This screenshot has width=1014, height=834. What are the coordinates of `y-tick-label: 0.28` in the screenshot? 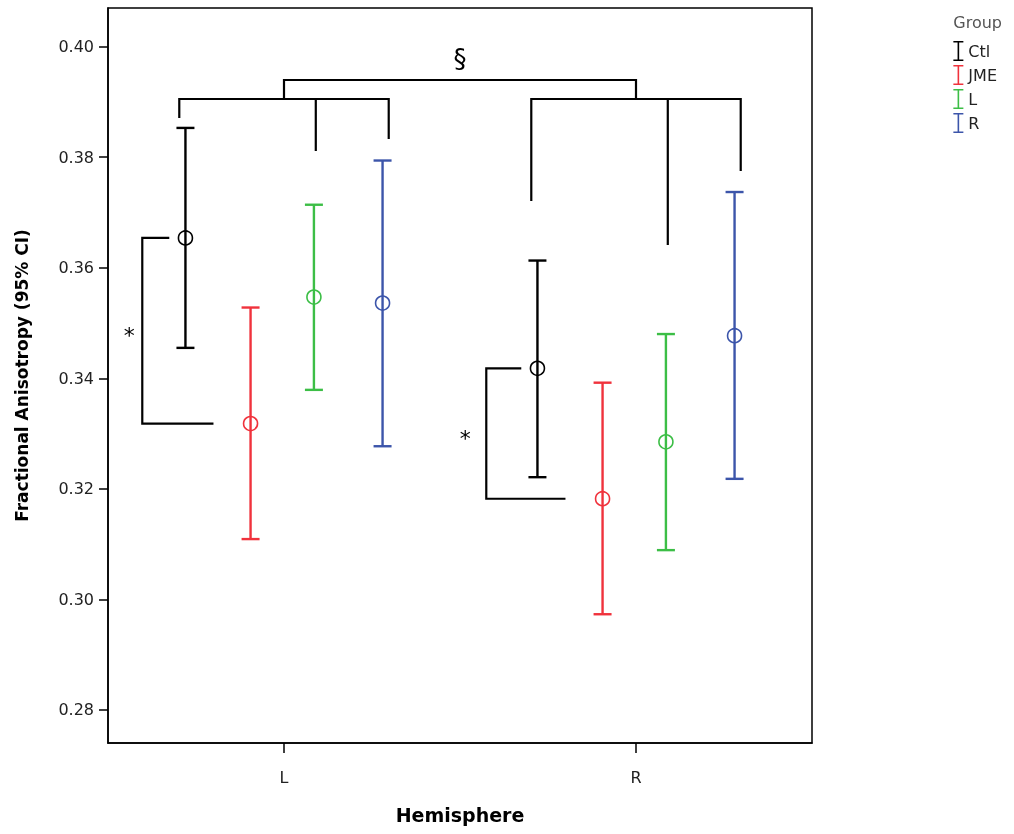 It's located at (76, 710).